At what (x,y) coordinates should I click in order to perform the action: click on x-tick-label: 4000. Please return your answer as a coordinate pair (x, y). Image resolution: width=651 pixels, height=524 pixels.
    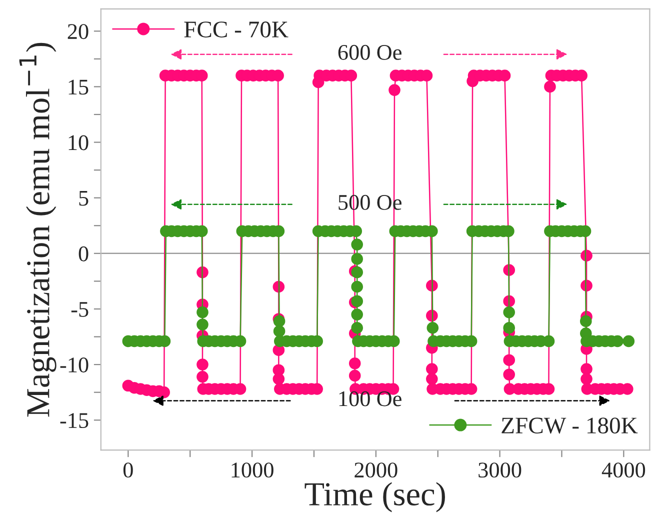
    Looking at the image, I should click on (624, 470).